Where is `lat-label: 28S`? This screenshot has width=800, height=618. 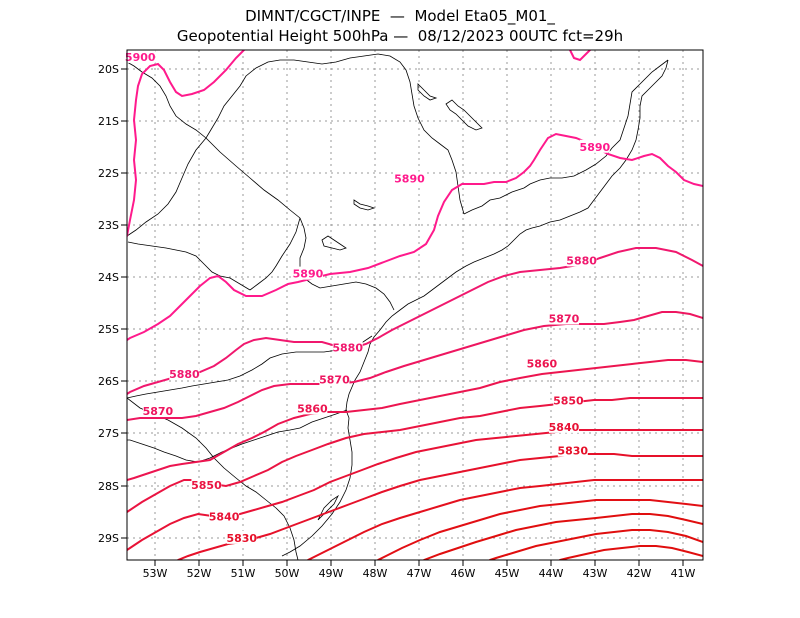 lat-label: 28S is located at coordinates (108, 486).